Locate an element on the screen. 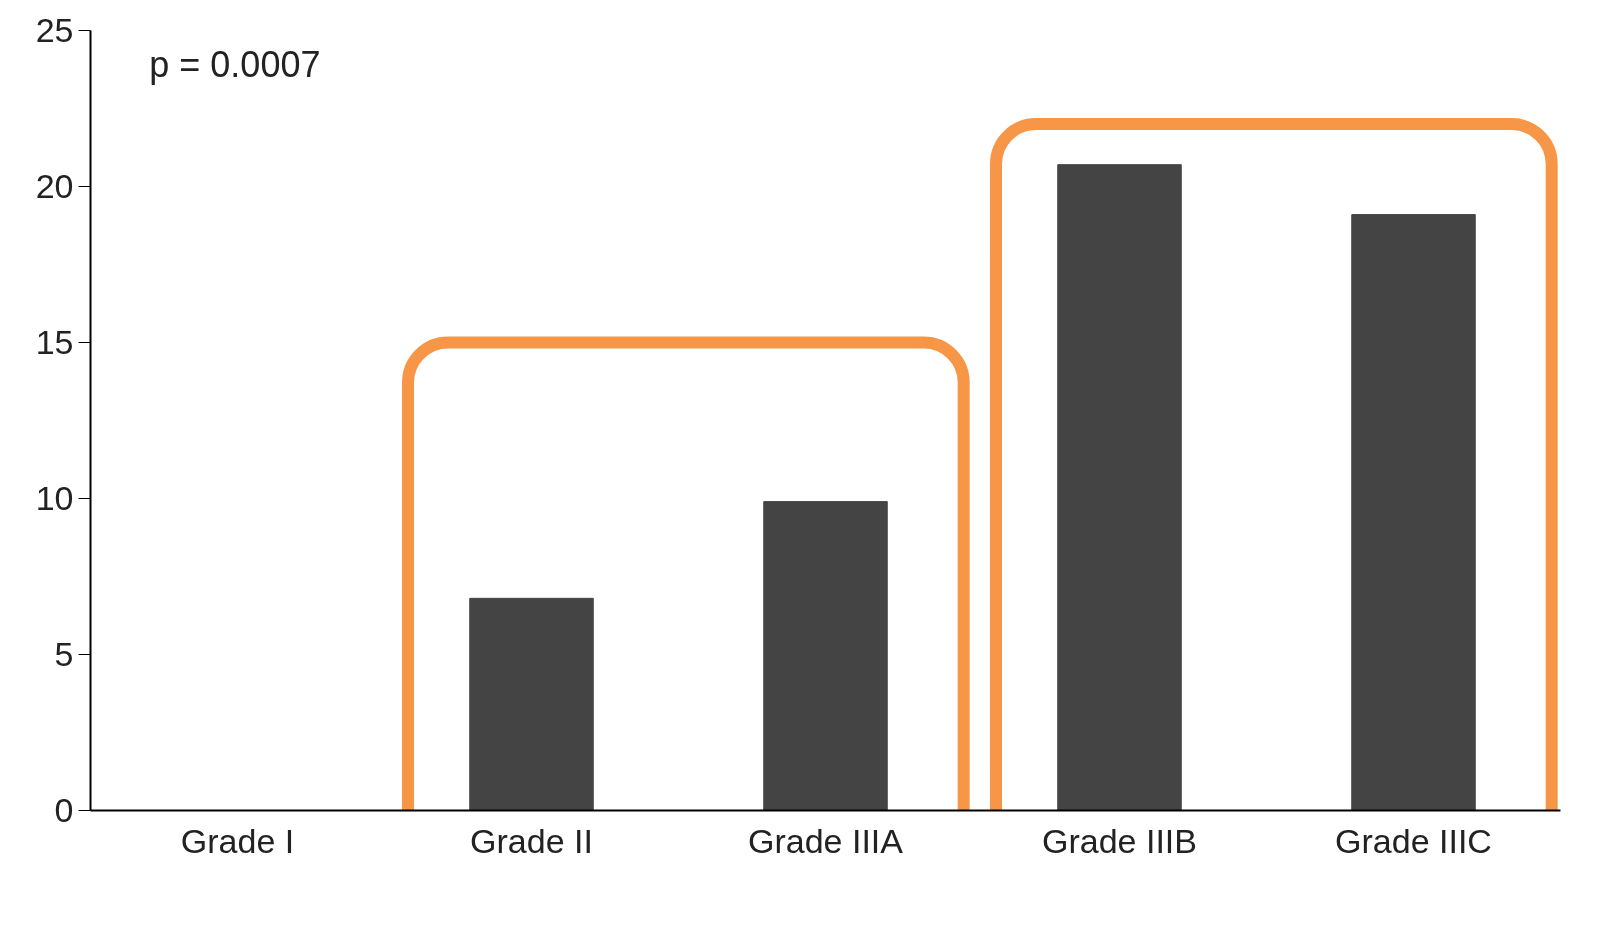  x-tick-label: Grade I is located at coordinates (237, 840).